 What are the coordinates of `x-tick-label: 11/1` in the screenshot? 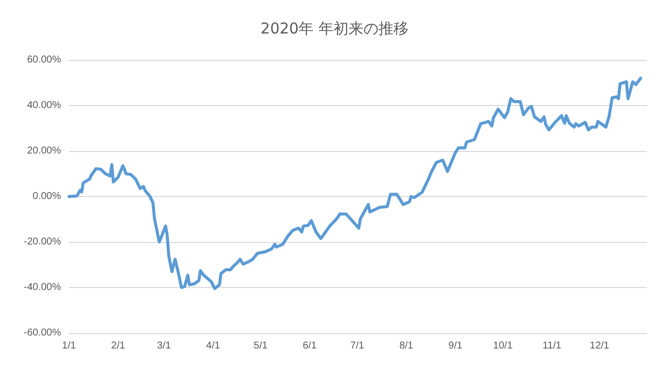 It's located at (552, 346).